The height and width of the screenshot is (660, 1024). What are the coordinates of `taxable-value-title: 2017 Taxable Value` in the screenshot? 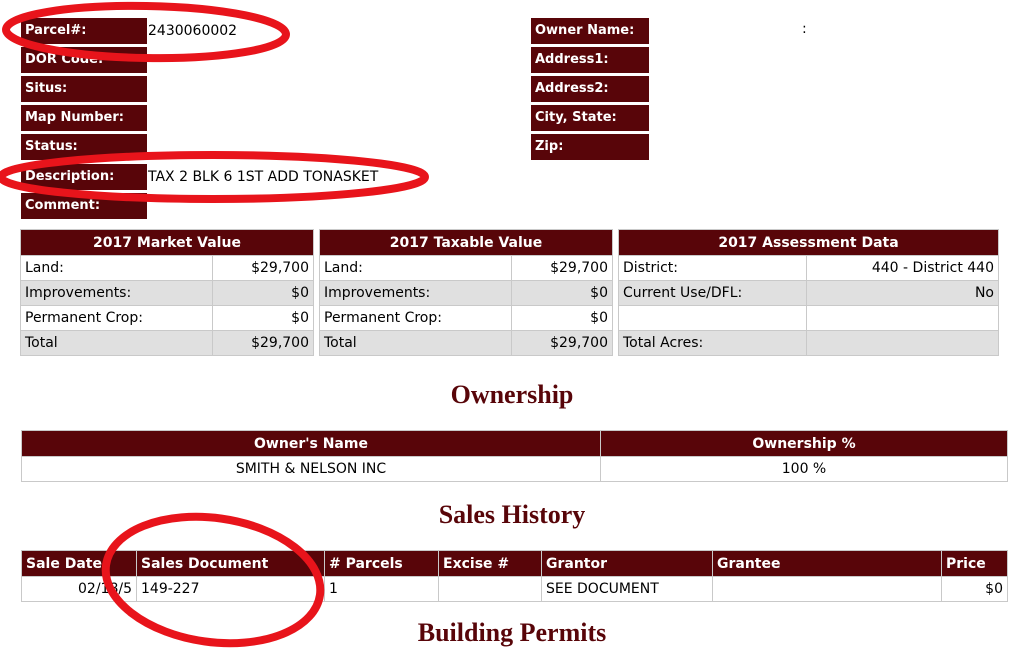 It's located at (466, 242).